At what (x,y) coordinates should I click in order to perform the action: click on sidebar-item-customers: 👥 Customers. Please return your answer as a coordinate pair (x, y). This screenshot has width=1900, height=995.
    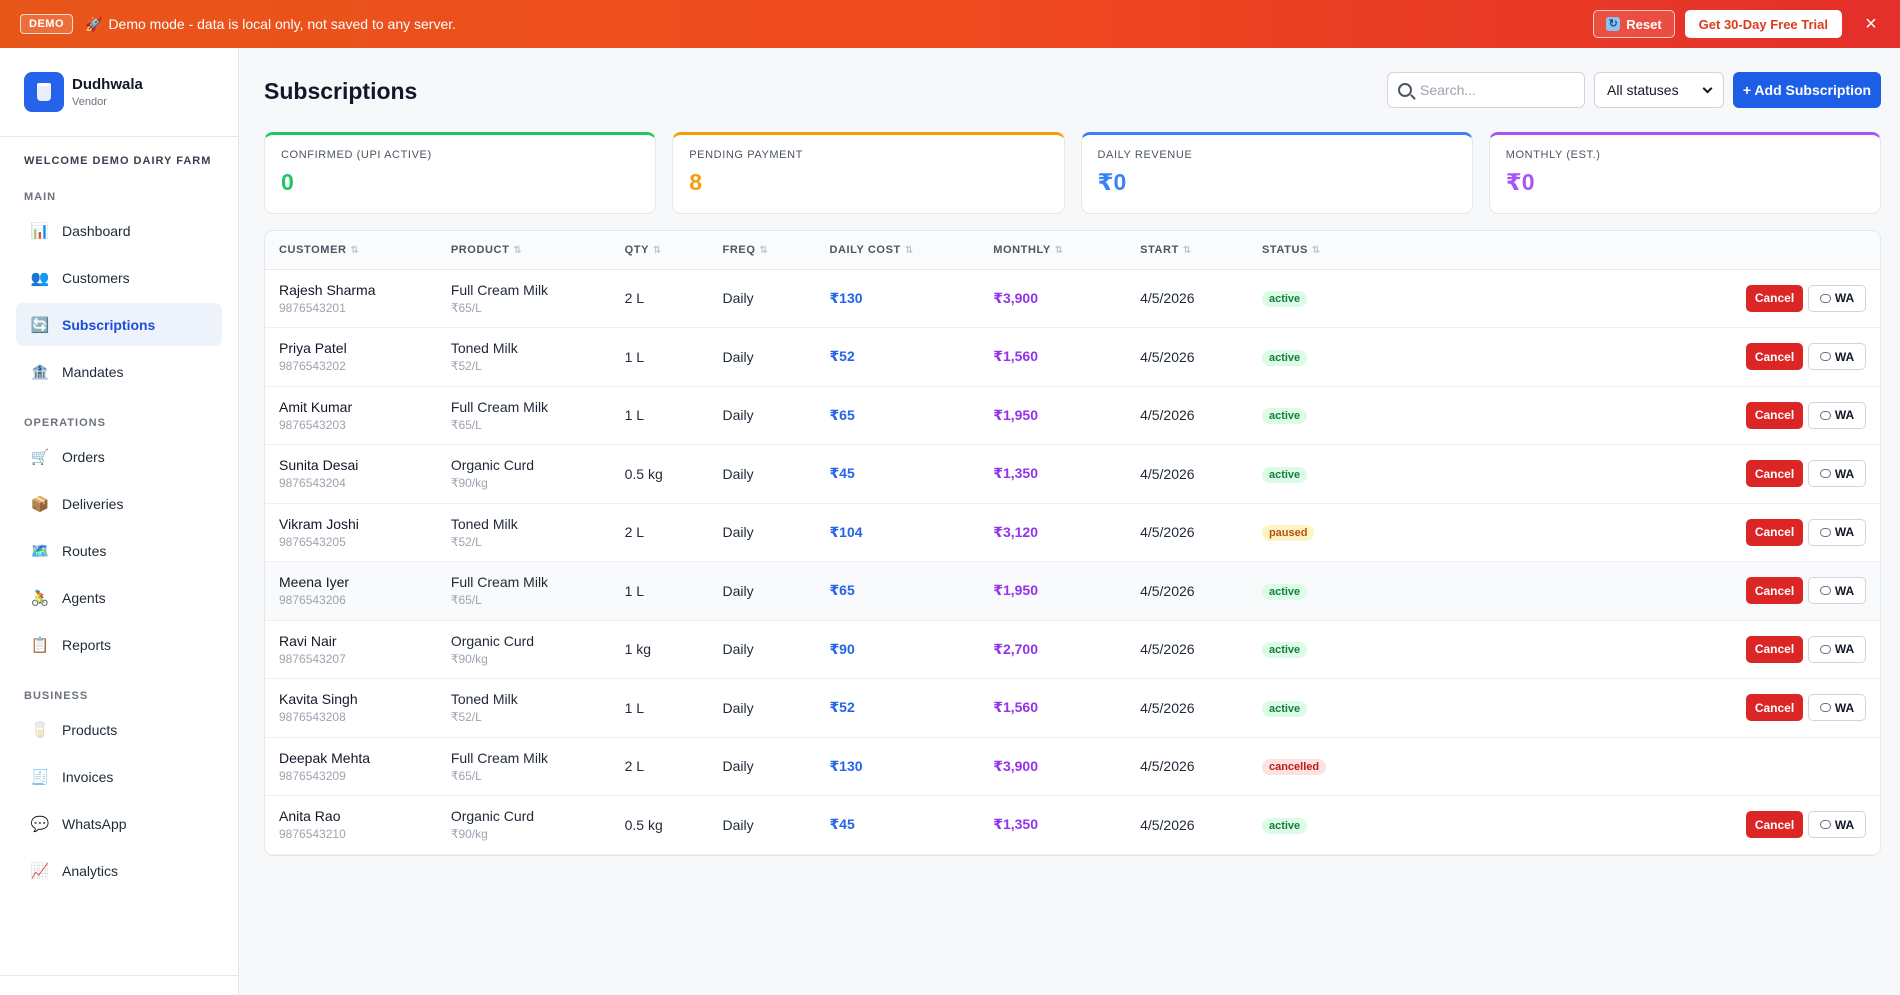
    Looking at the image, I should click on (119, 277).